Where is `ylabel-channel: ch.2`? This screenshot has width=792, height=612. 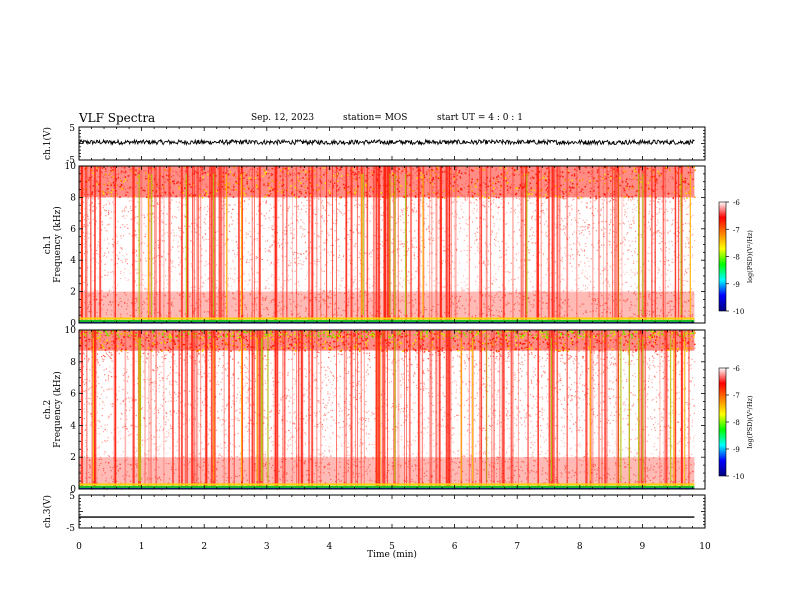
ylabel-channel: ch.2 is located at coordinates (48, 409).